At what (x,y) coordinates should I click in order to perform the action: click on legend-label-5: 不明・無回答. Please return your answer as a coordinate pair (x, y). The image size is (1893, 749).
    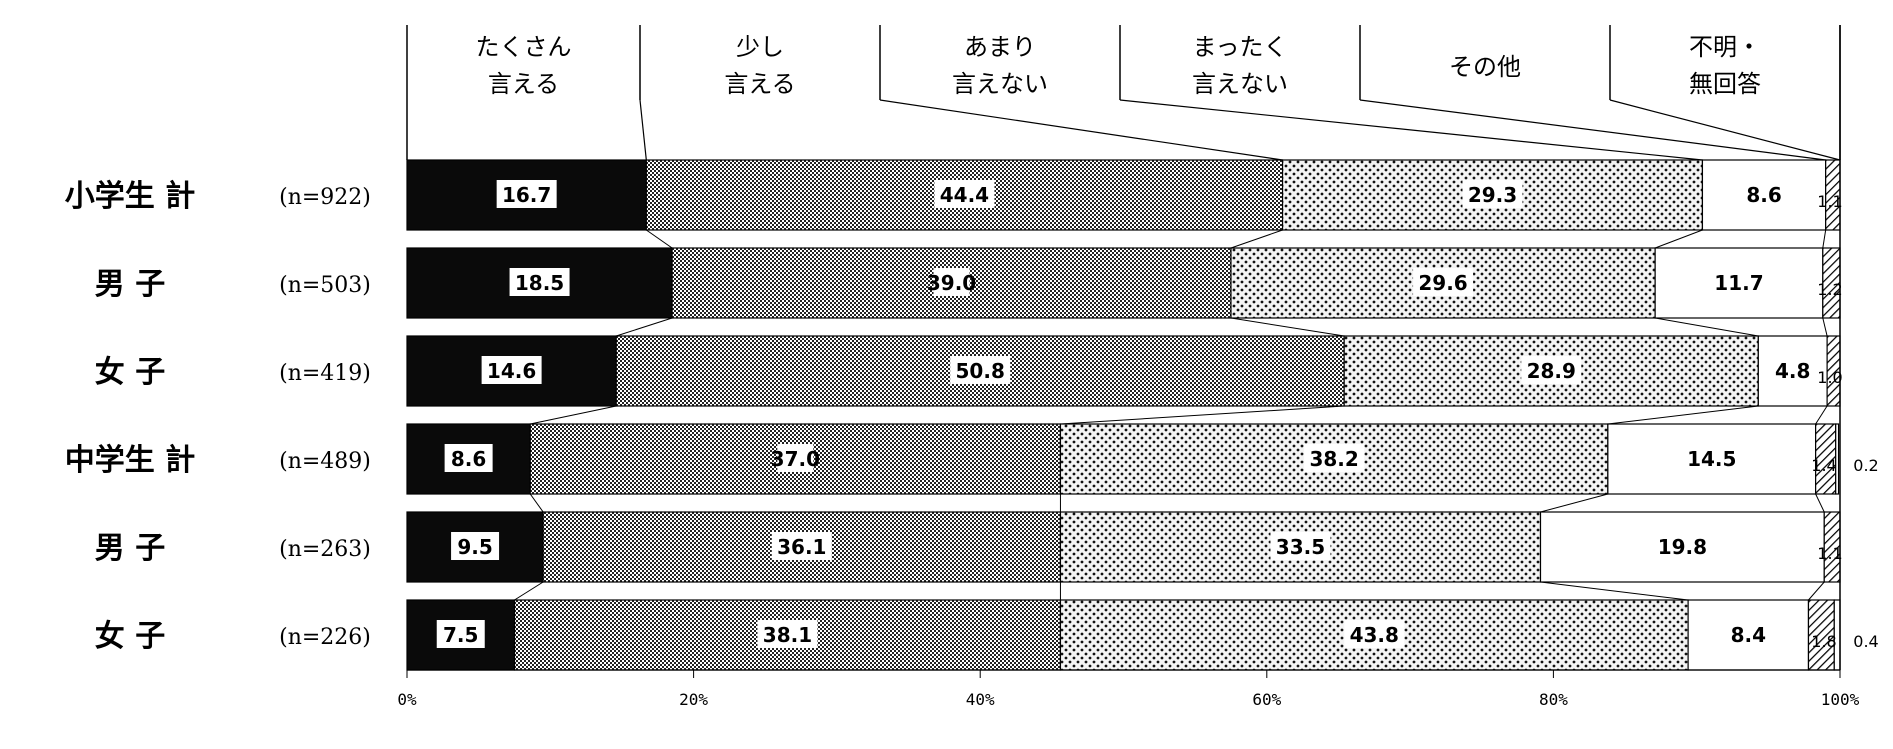
    Looking at the image, I should click on (1725, 65).